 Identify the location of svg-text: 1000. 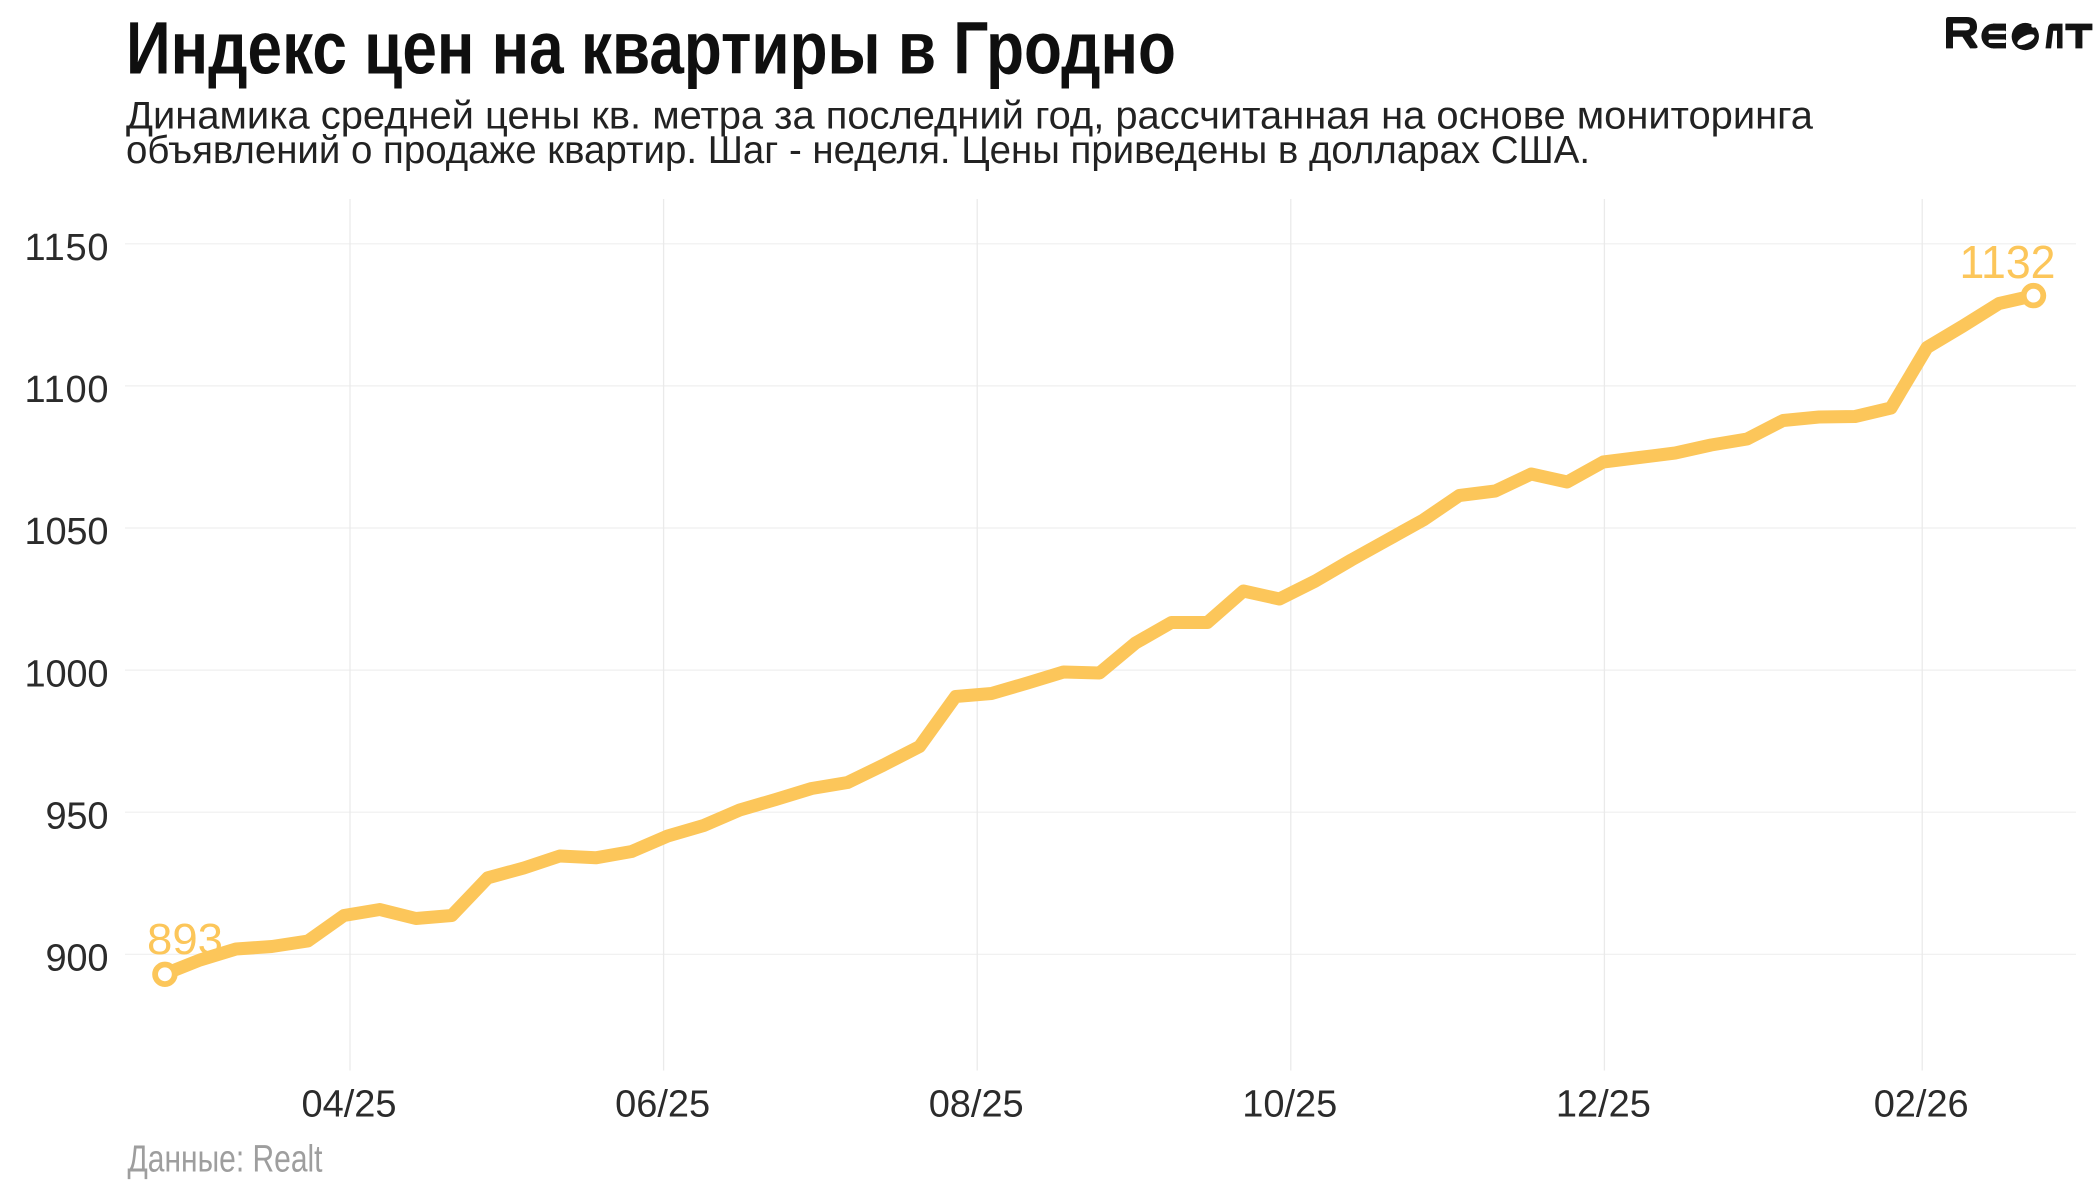
(67, 674).